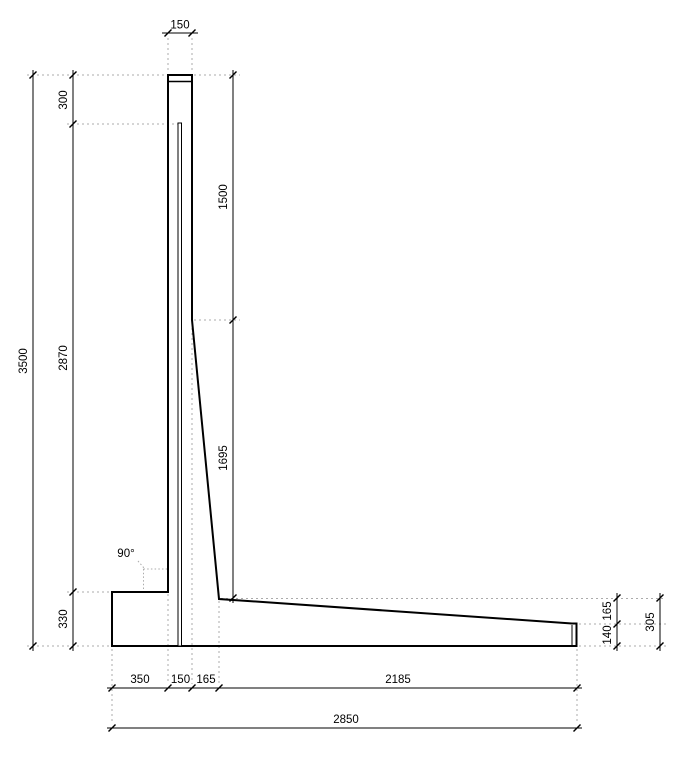  What do you see at coordinates (224, 197) in the screenshot?
I see `dim-stem-upper-label: 1500` at bounding box center [224, 197].